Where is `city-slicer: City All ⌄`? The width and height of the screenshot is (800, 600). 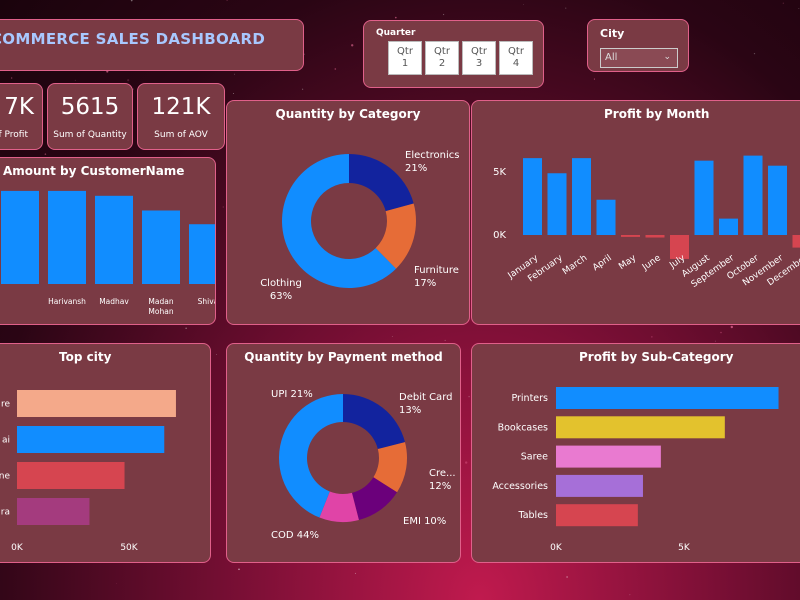
city-slicer: City All ⌄ is located at coordinates (638, 45).